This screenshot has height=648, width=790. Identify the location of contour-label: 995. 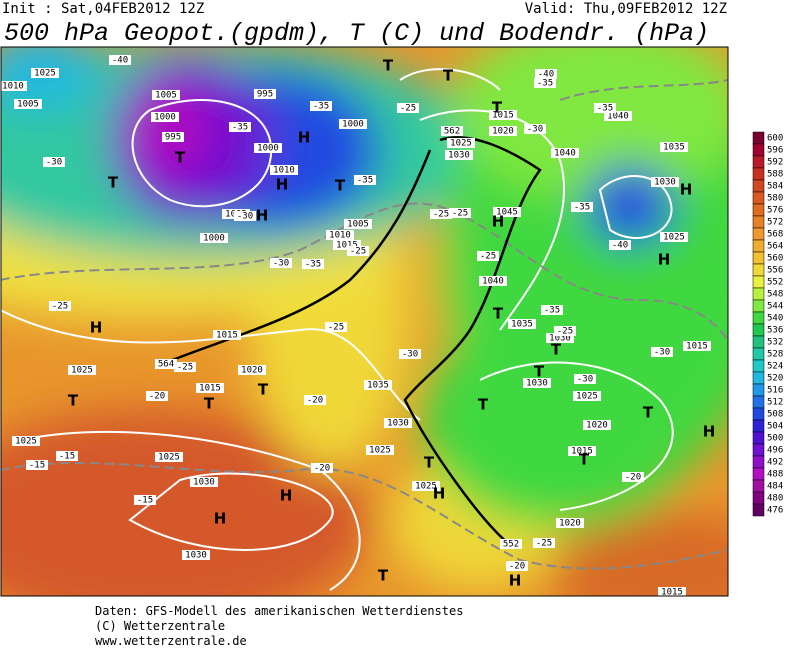
(265, 95).